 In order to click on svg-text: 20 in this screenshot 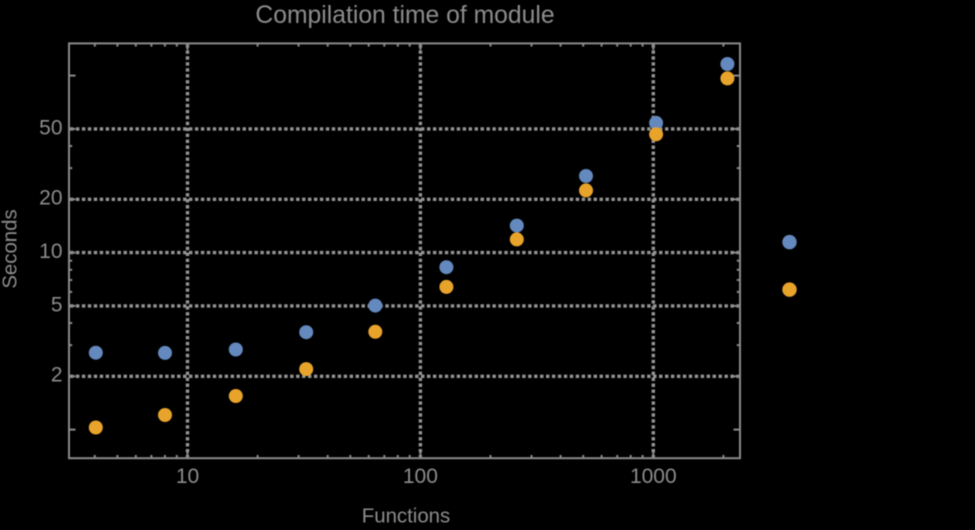, I will do `click(50, 198)`.